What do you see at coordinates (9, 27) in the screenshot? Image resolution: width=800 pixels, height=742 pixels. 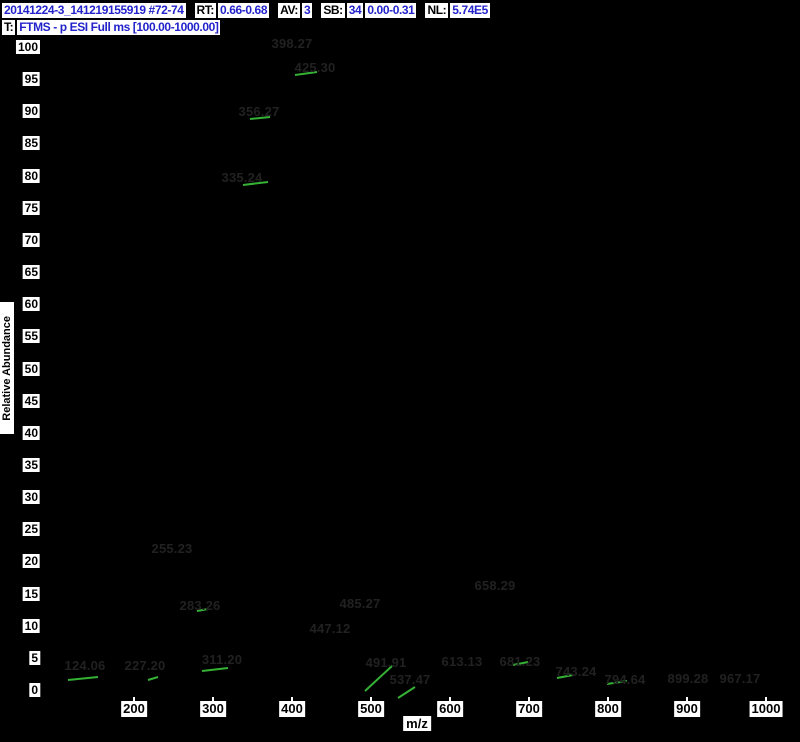 I see `header-chip: T:` at bounding box center [9, 27].